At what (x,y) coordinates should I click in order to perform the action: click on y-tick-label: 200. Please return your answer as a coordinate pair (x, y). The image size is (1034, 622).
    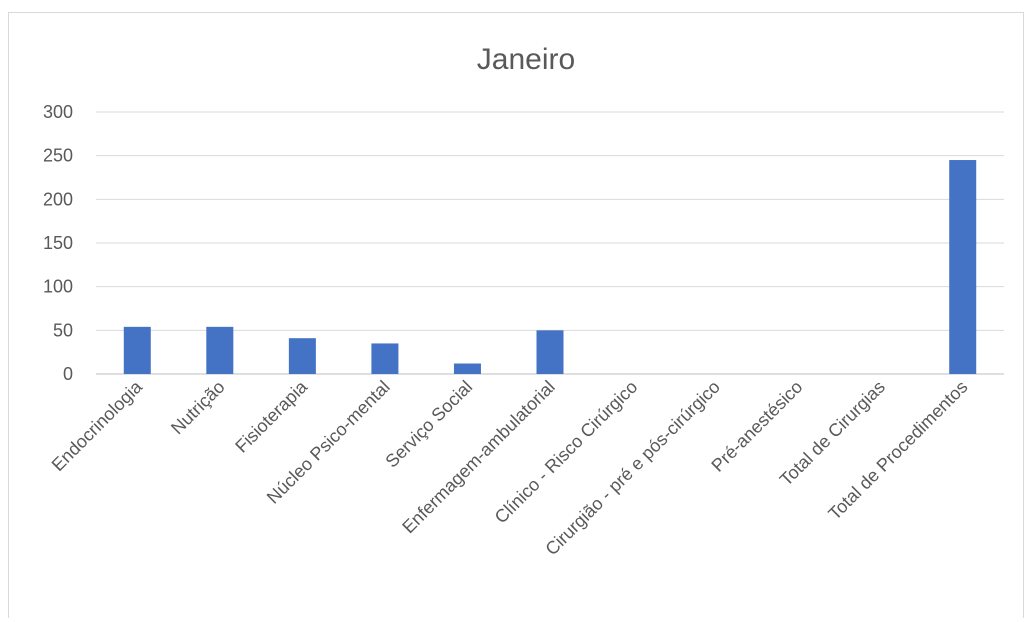
    Looking at the image, I should click on (58, 199).